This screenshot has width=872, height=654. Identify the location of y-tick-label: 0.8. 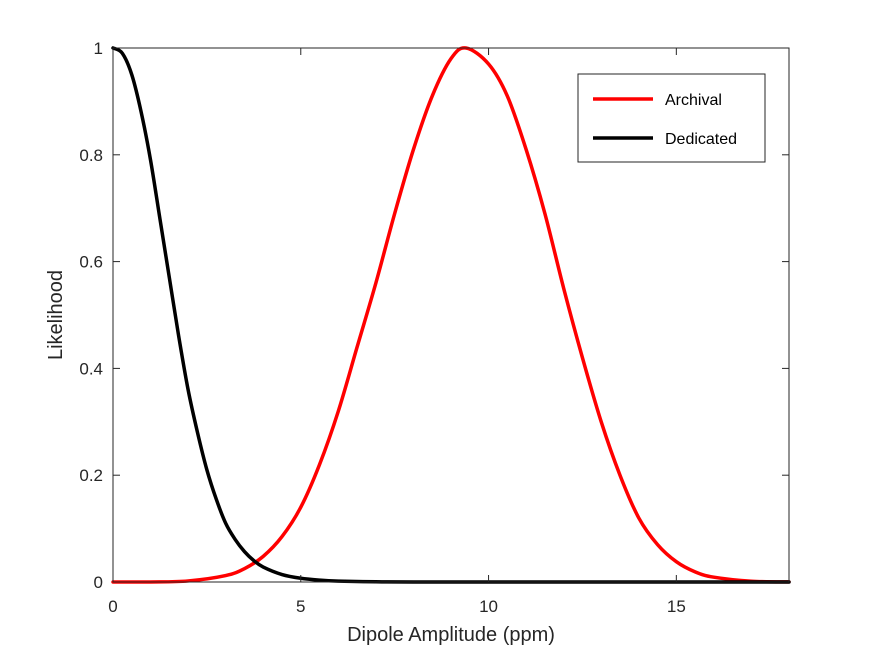
(91, 155).